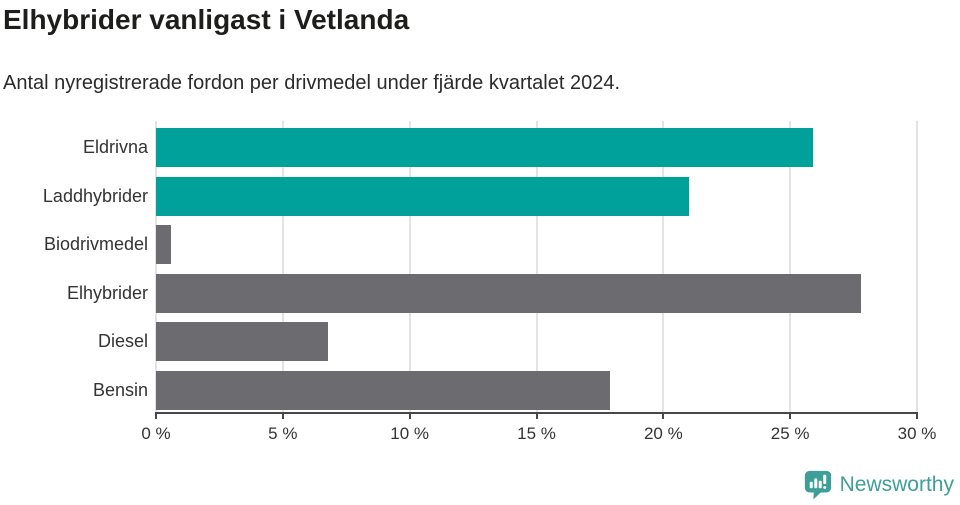 The image size is (960, 505). Describe the element at coordinates (509, 293) in the screenshot. I see `bar-elhybrider` at that location.